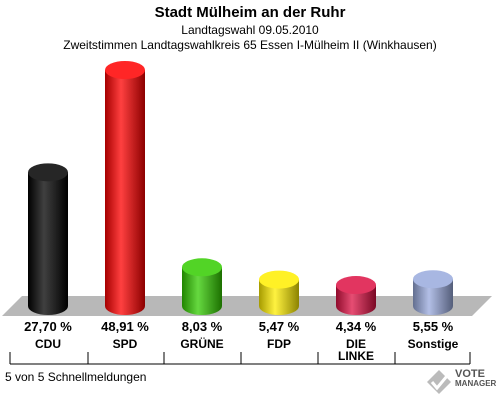 This screenshot has height=400, width=500. Describe the element at coordinates (125, 326) in the screenshot. I see `value-label-1: 48,91 %` at that location.